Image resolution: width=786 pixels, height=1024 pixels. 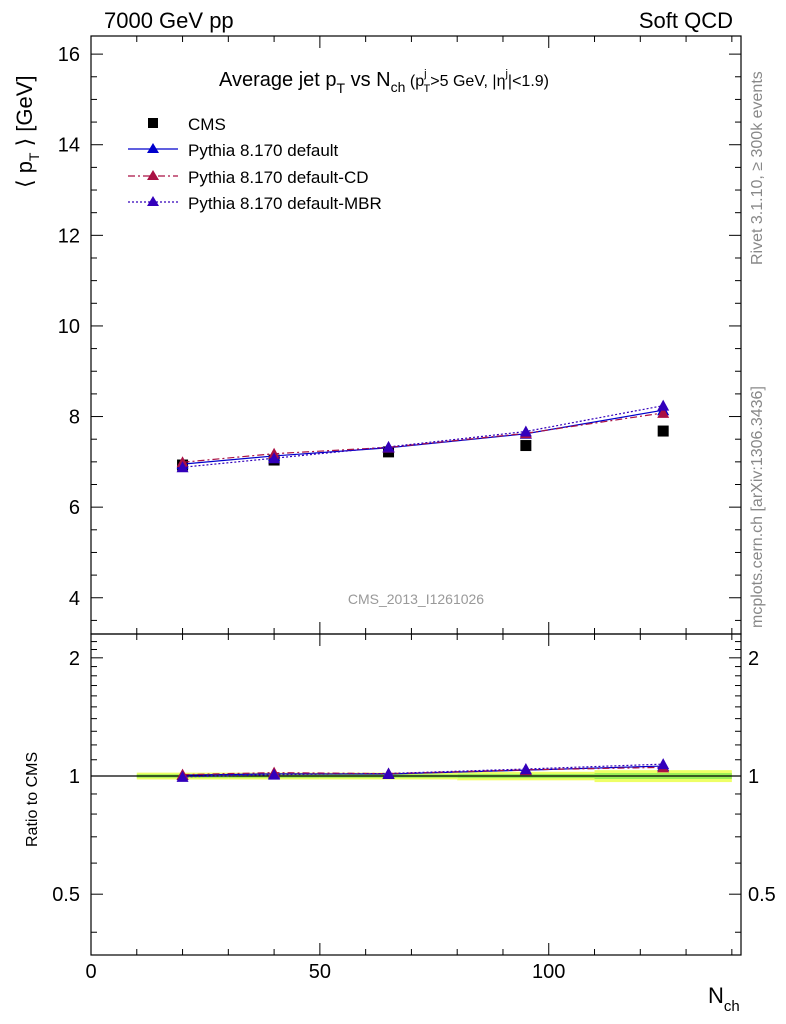 I want to click on title-cut: (p, so click(x=414, y=81).